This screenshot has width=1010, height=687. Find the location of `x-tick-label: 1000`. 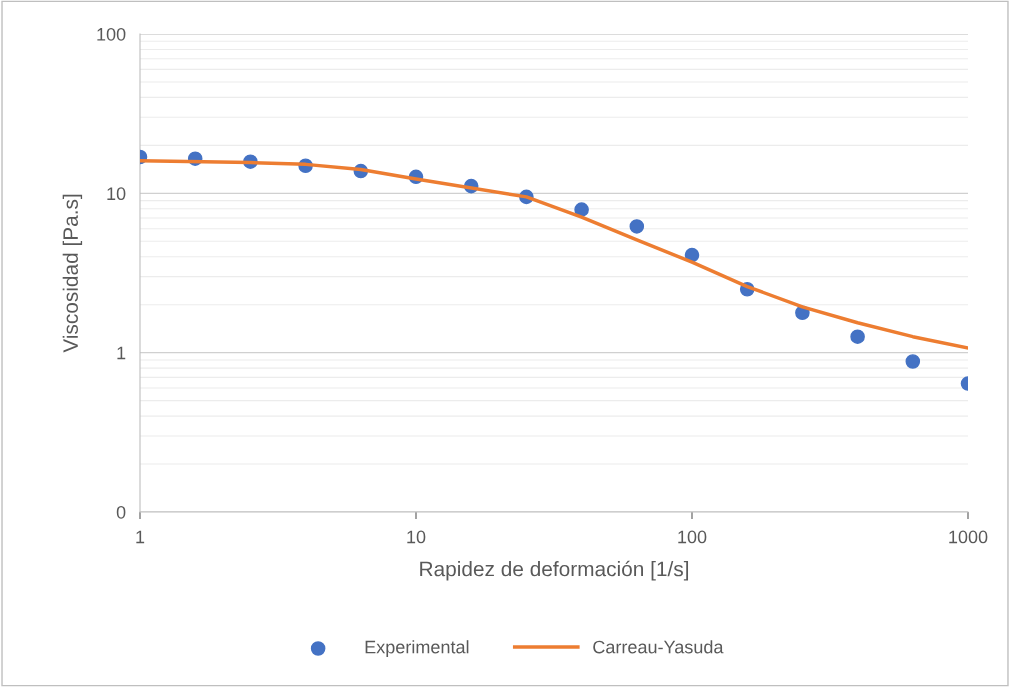

x-tick-label: 1000 is located at coordinates (968, 537).